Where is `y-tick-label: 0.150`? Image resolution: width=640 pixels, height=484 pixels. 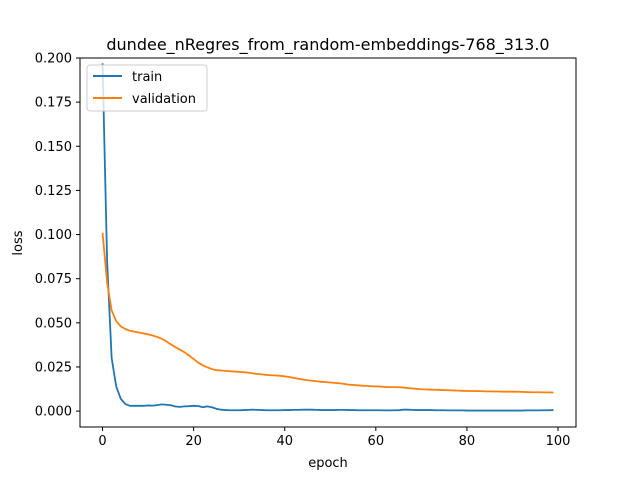
y-tick-label: 0.150 is located at coordinates (53, 147).